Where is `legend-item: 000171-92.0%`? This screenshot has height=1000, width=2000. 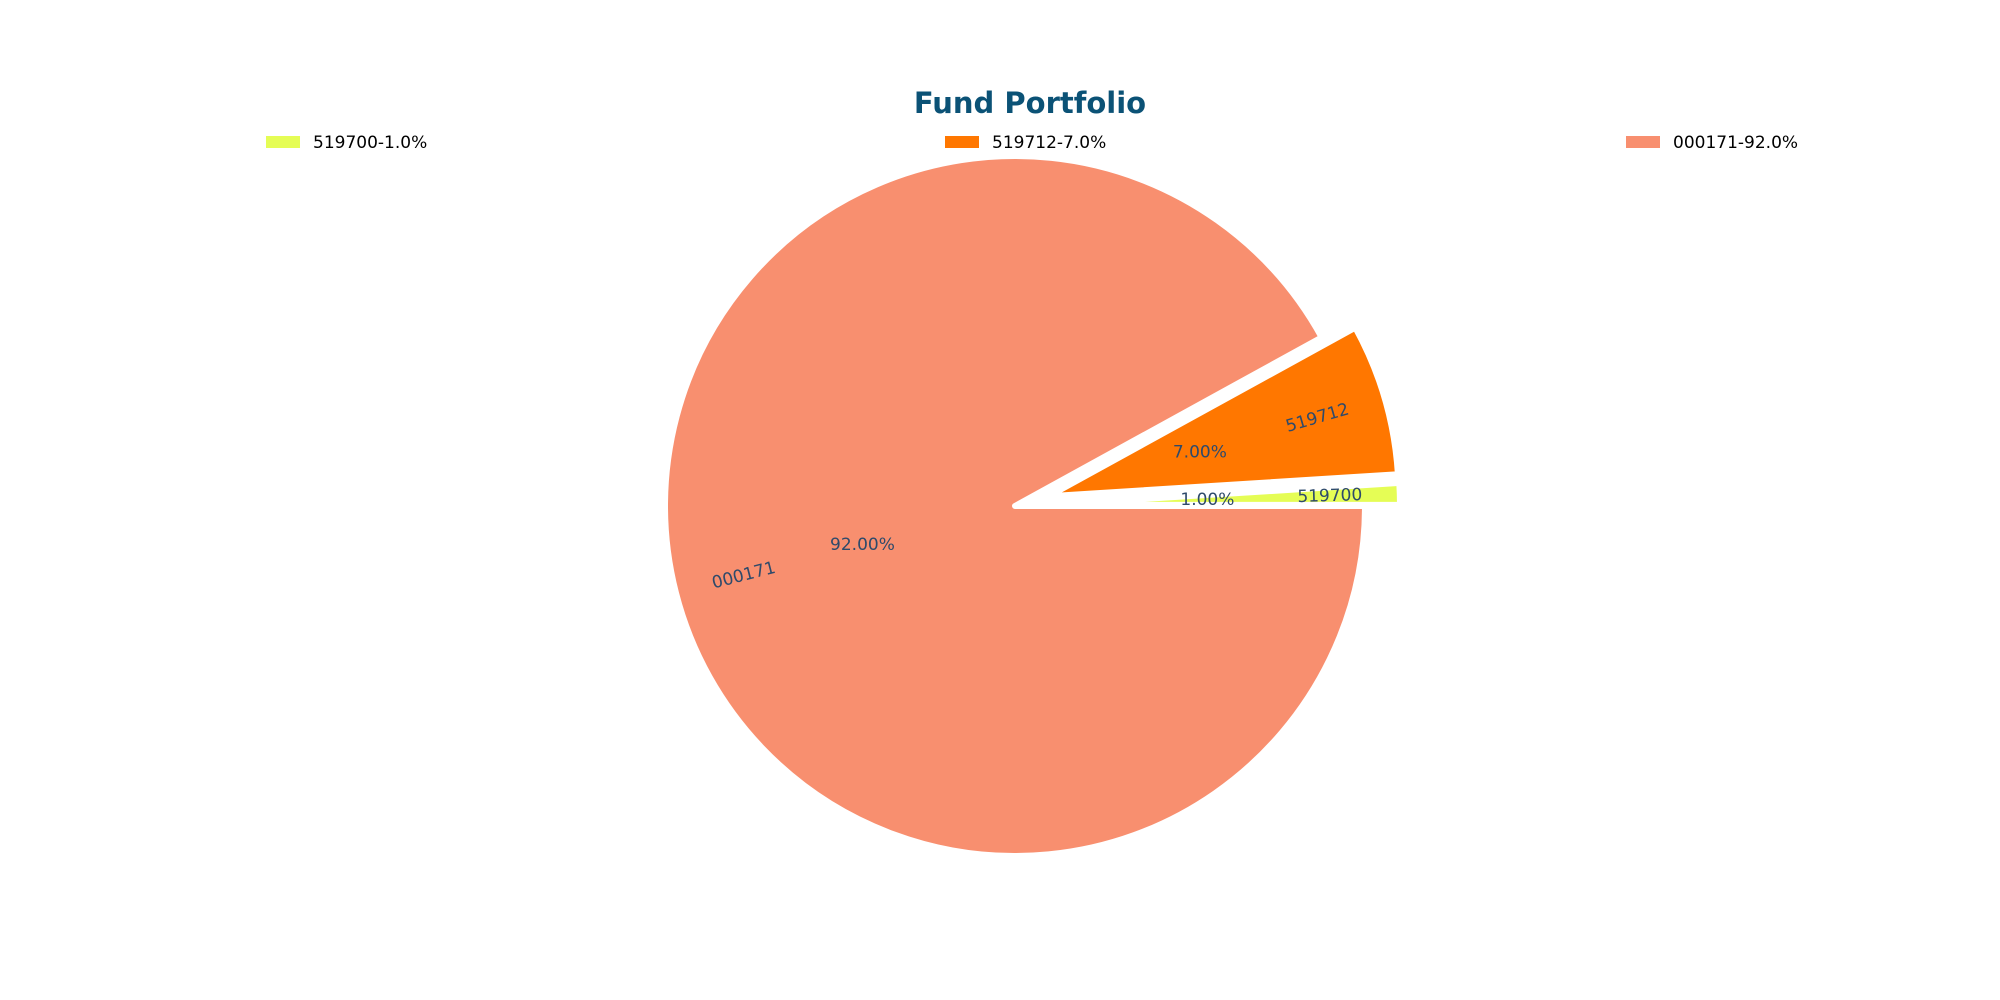
legend-item: 000171-92.0% is located at coordinates (1712, 143).